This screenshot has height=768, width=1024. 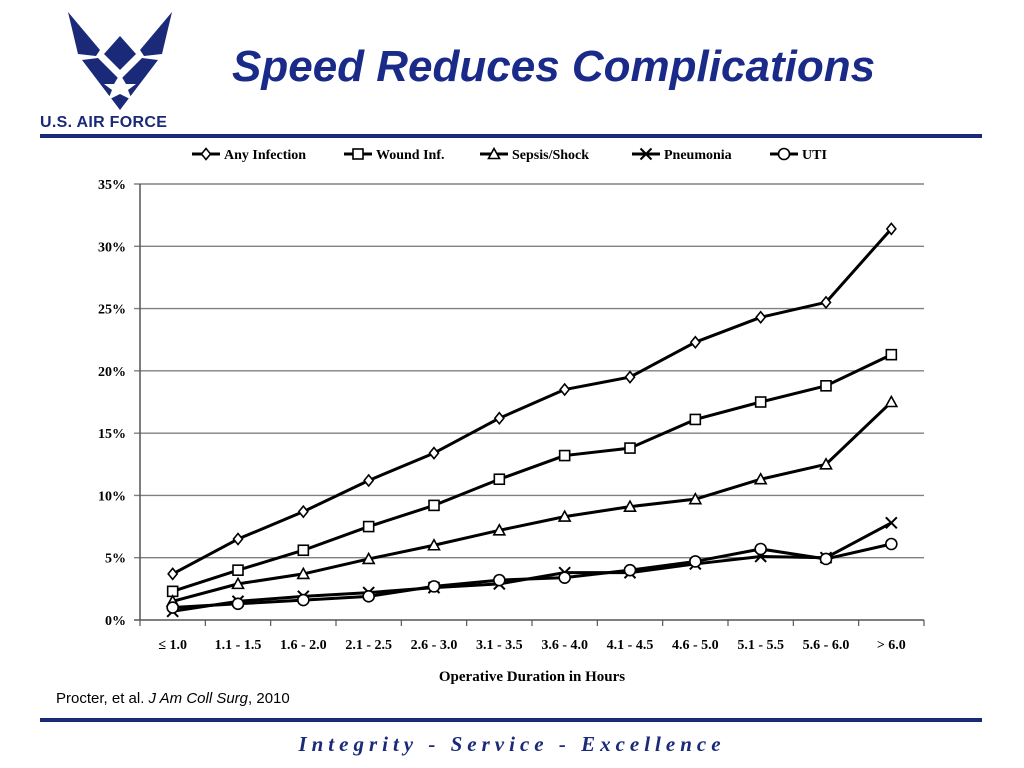 What do you see at coordinates (198, 698) in the screenshot?
I see `citation-journal: J Am Coll Surg` at bounding box center [198, 698].